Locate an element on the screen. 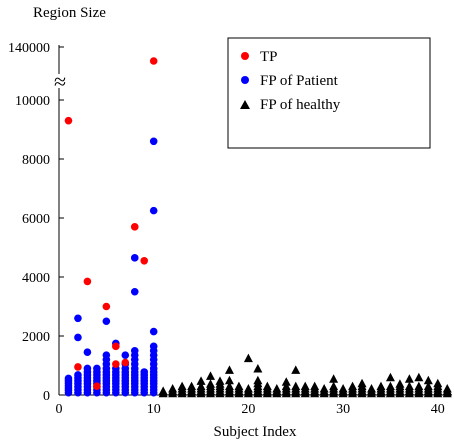 The width and height of the screenshot is (454, 442). x-tick-label: 0 is located at coordinates (59, 409).